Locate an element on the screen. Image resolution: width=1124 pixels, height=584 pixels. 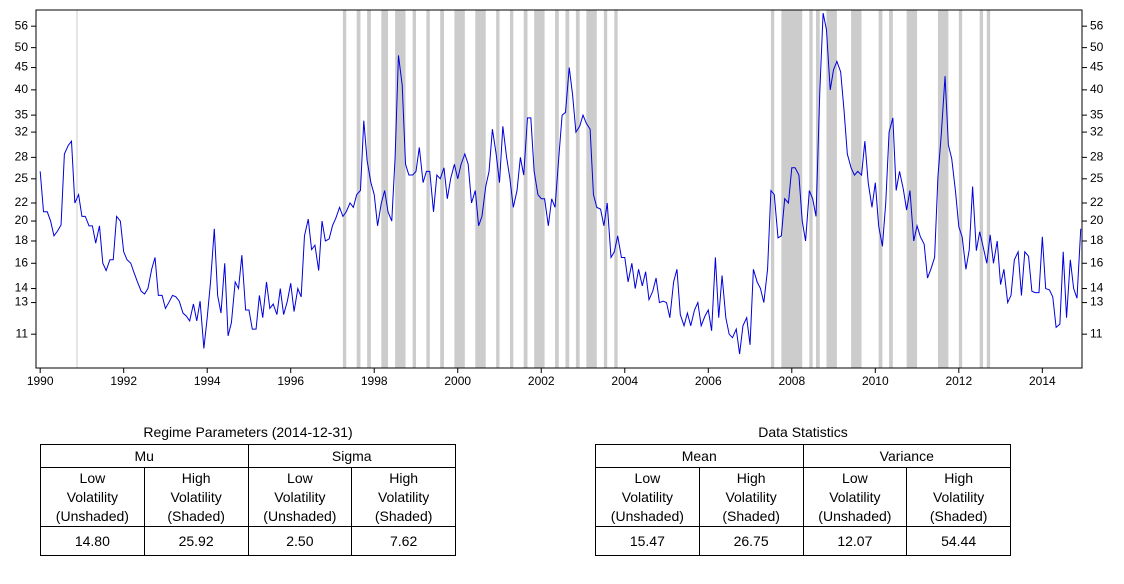
group-row: Mu Sigma is located at coordinates (248, 456).